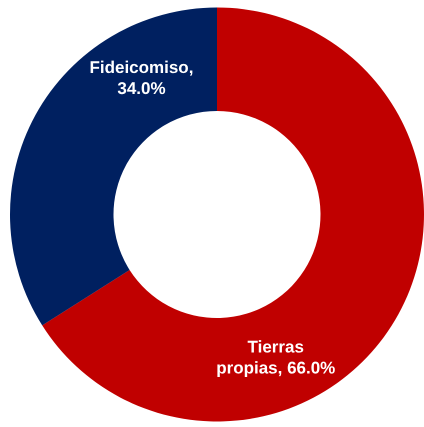 The height and width of the screenshot is (427, 424). Describe the element at coordinates (276, 357) in the screenshot. I see `slice-label: Tierras propias, 66.0%` at that location.